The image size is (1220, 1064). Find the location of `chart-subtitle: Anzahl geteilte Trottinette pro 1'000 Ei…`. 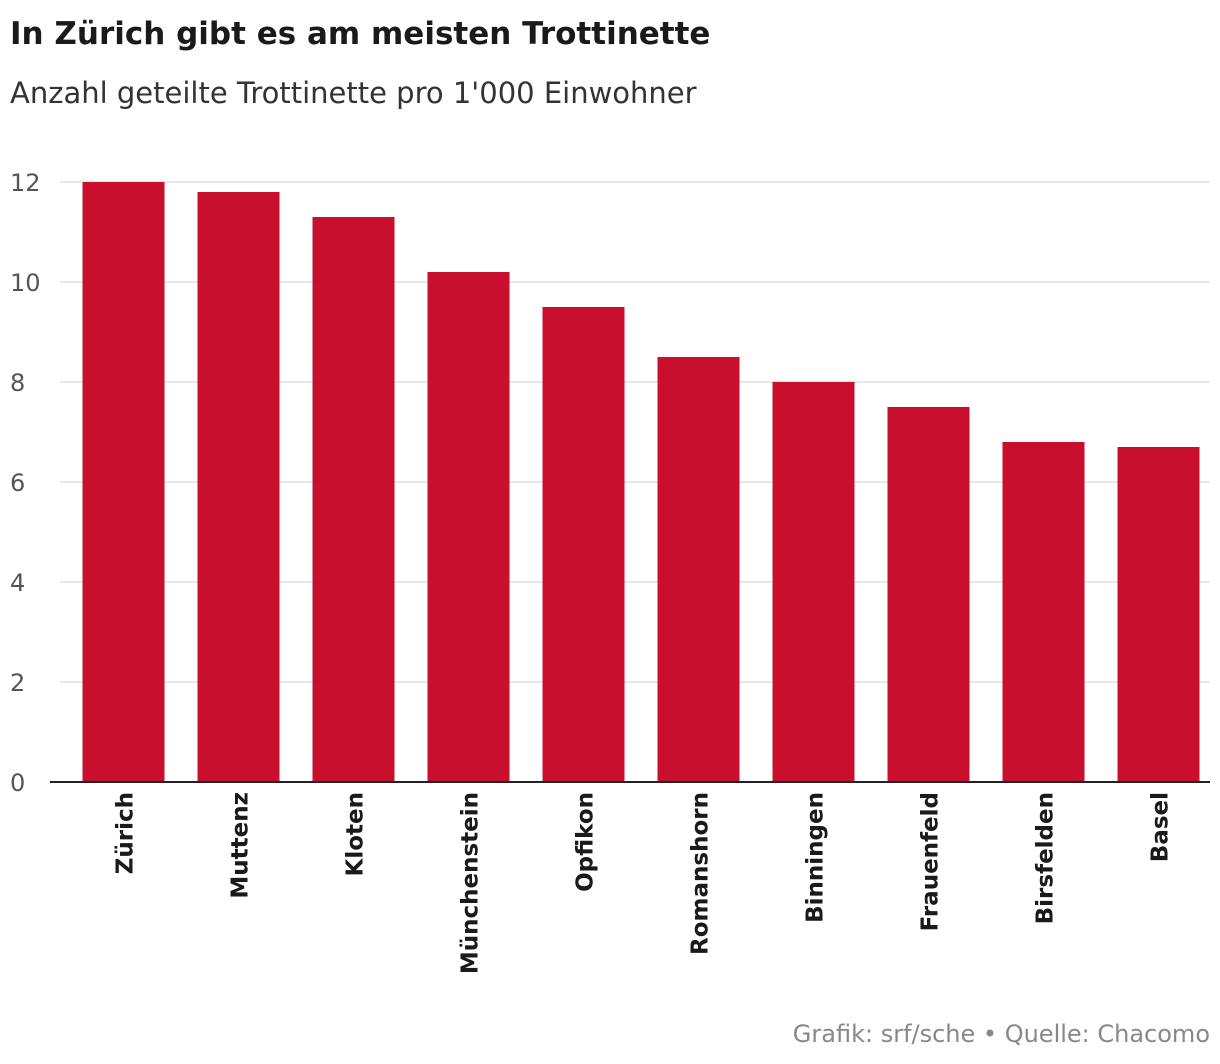

chart-subtitle: Anzahl geteilte Trottinette pro 1'000 Ei… is located at coordinates (353, 93).